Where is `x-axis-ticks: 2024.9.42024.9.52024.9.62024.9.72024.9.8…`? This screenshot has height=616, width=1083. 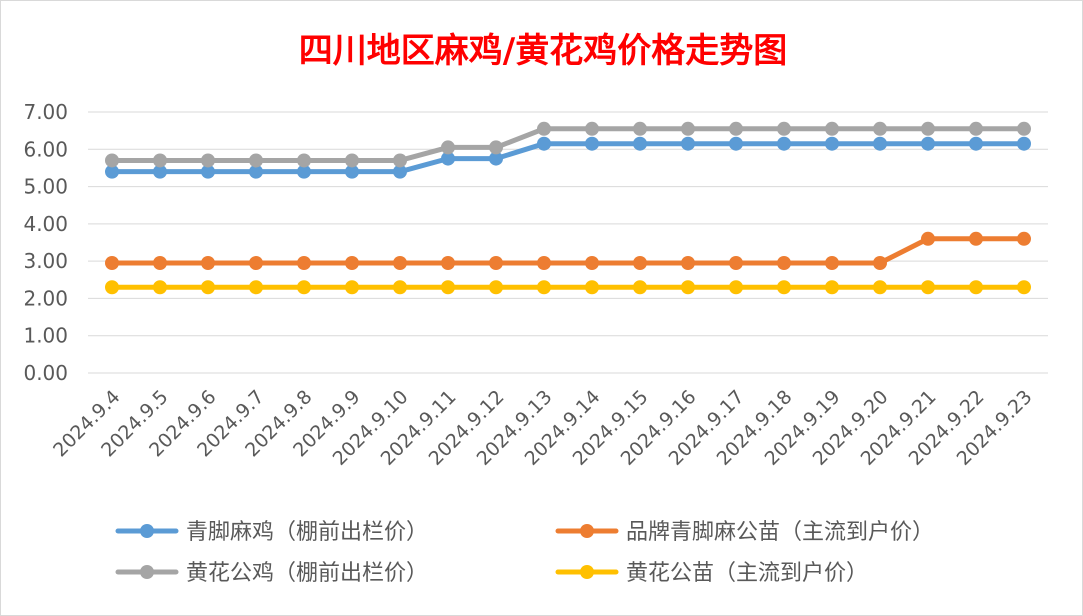
x-axis-ticks: 2024.9.42024.9.52024.9.62024.9.72024.9.8… is located at coordinates (542, 428).